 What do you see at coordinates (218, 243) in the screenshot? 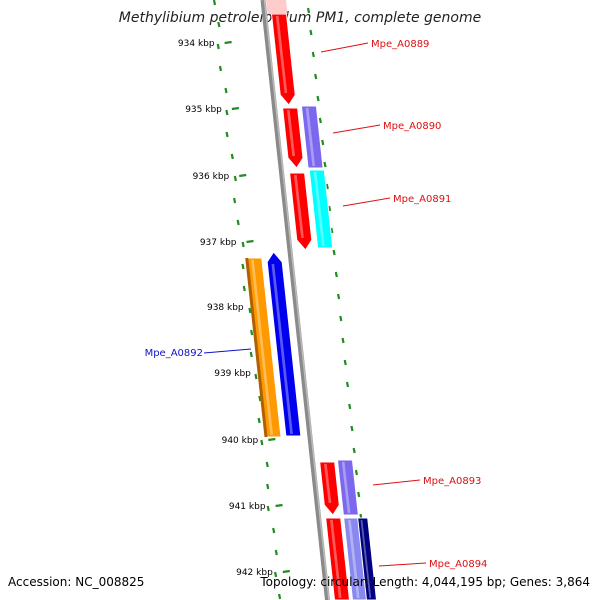
I see `tick-label: 937 kbp` at bounding box center [218, 243].